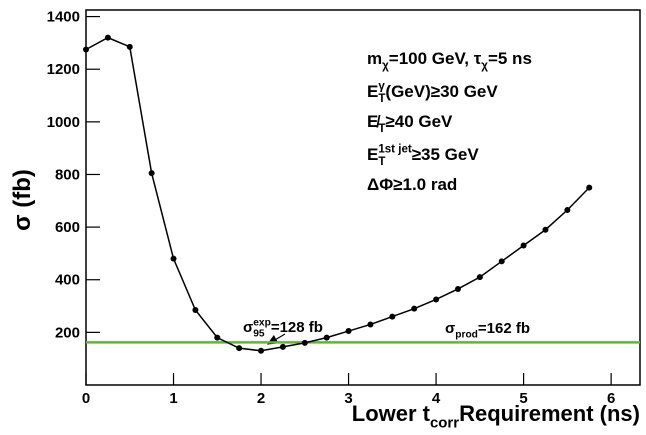  I want to click on annotation: =100 GeV, τ, so click(435, 58).